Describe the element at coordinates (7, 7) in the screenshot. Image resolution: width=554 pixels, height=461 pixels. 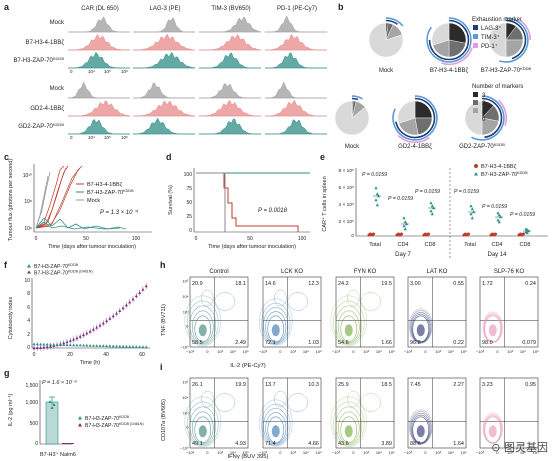
I see `panel-a-letter: a` at that location.